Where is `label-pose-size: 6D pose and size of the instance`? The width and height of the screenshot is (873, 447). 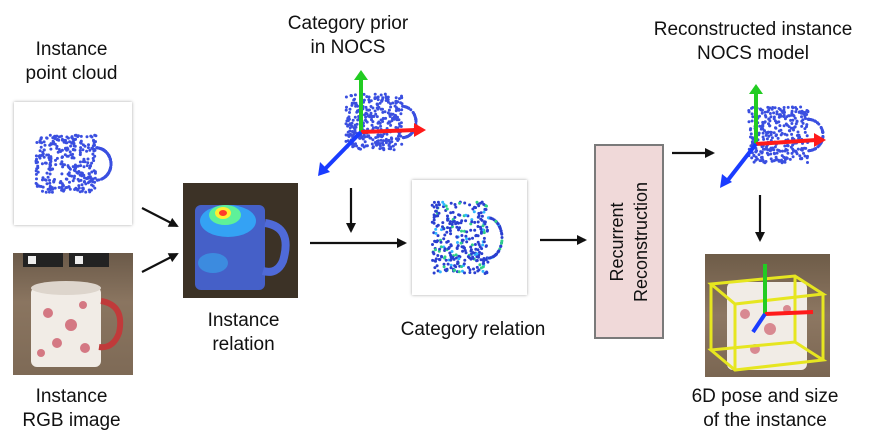
label-pose-size: 6D pose and size of the instance is located at coordinates (765, 408).